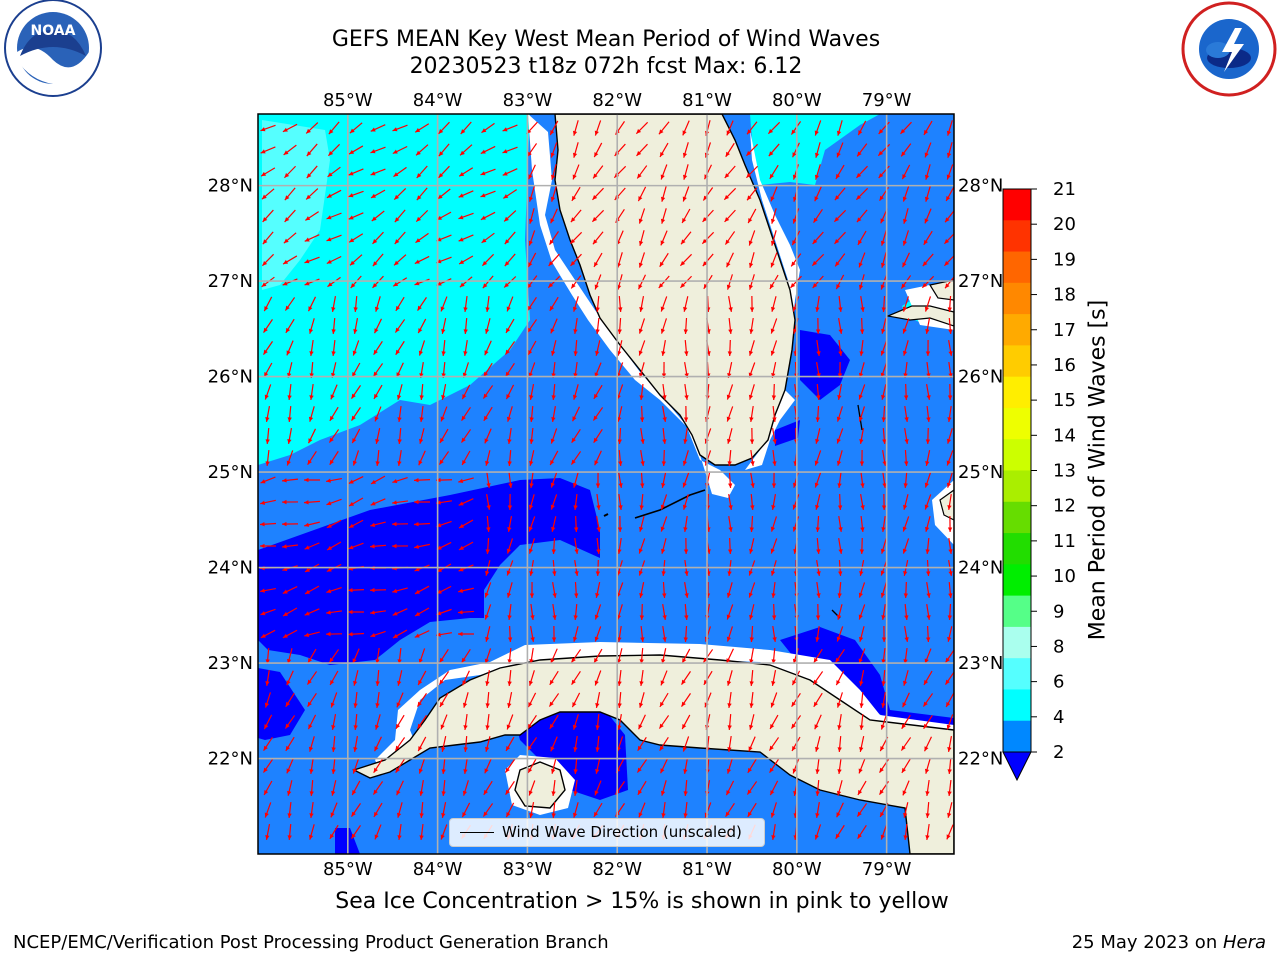  I want to click on colorbar-tick-label: 2, so click(1058, 752).